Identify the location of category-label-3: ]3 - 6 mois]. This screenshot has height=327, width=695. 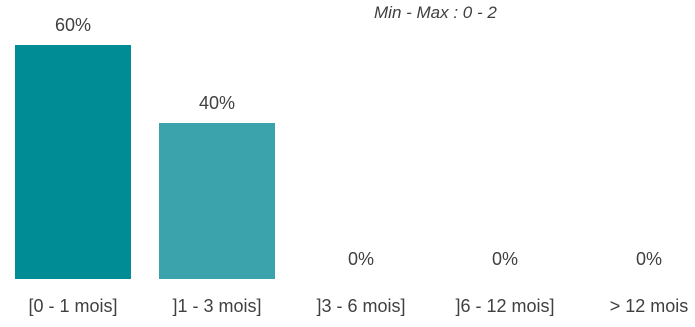
(360, 306).